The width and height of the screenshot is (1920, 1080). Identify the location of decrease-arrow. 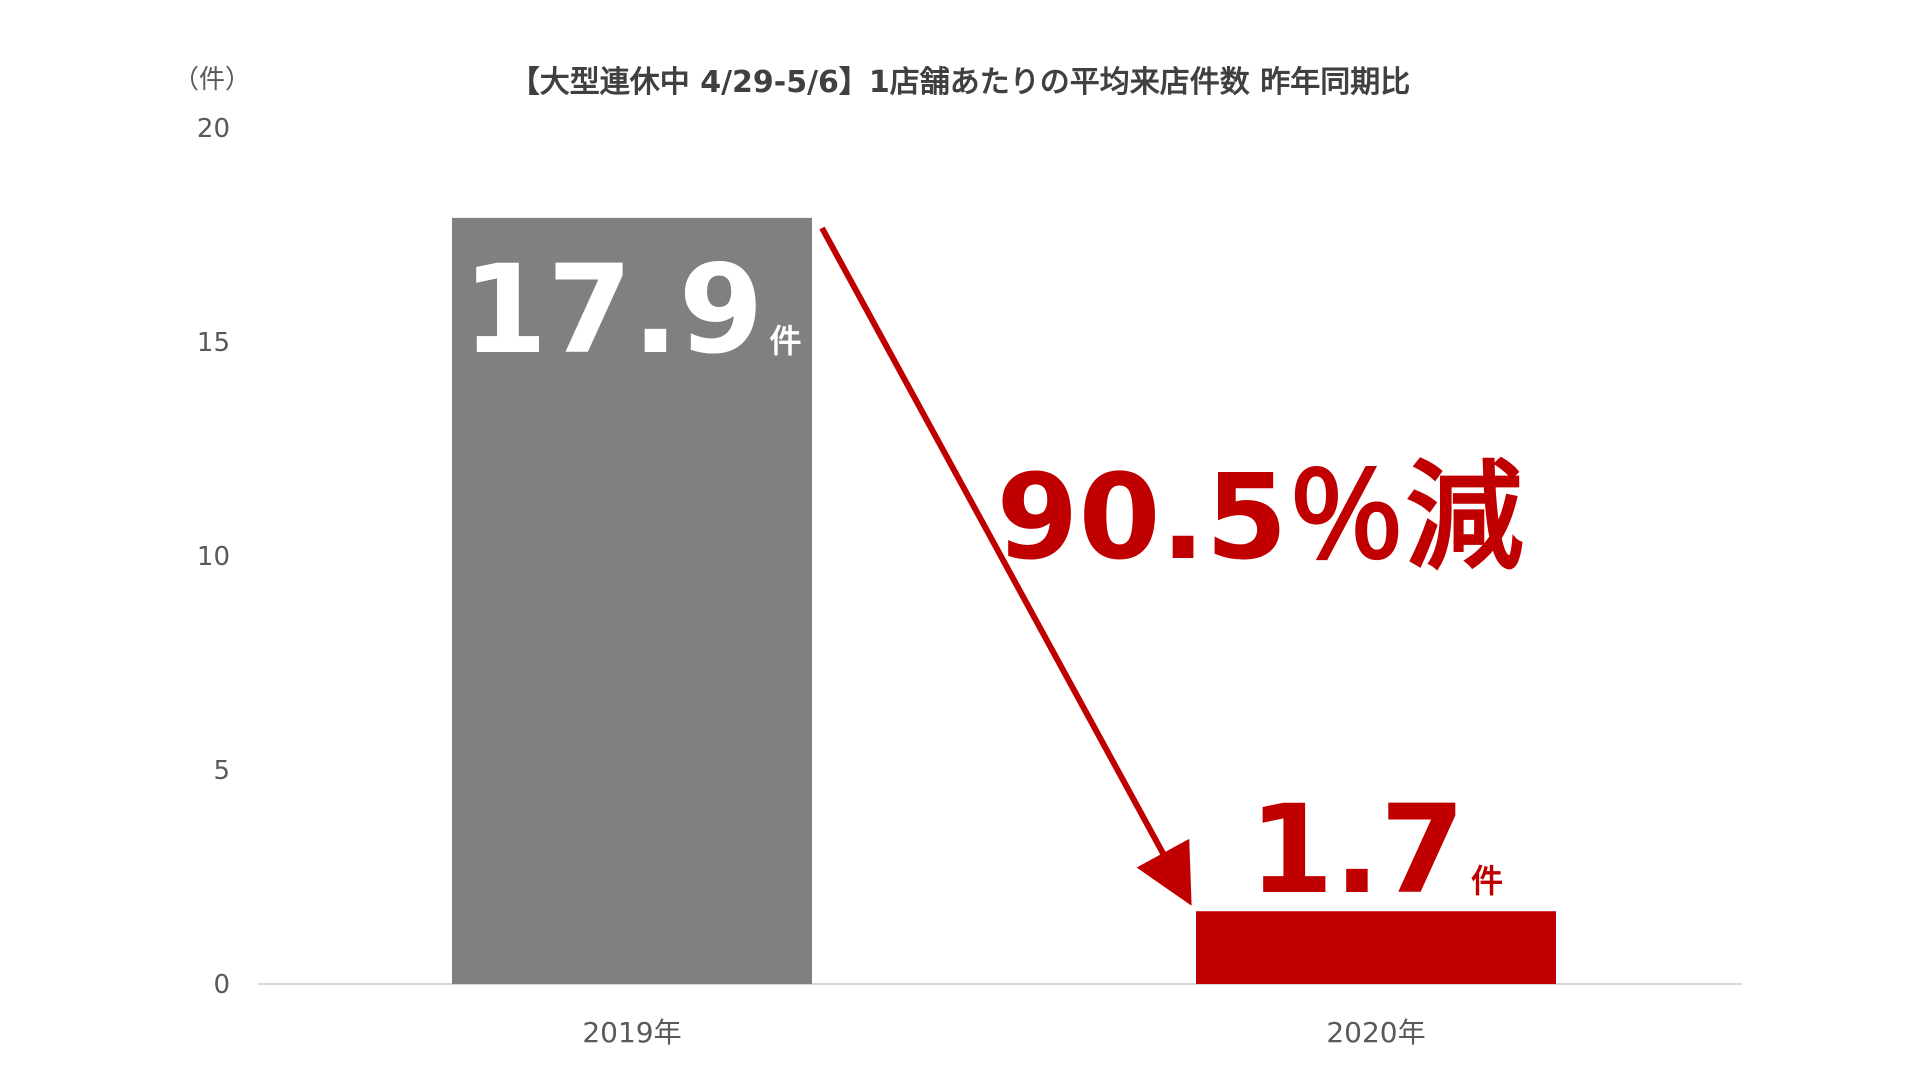
(1005, 566).